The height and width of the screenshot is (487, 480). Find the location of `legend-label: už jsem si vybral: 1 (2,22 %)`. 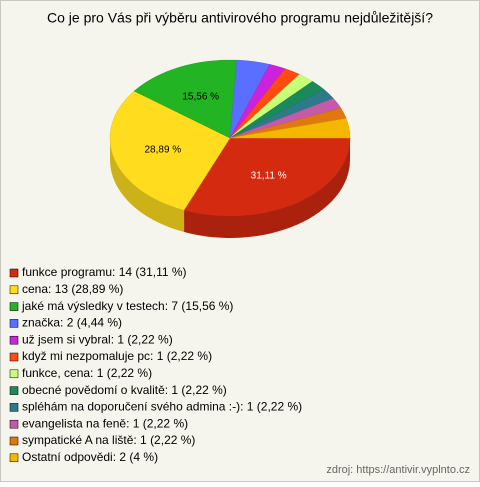

legend-label: už jsem si vybral: 1 (2,22 %) is located at coordinates (97, 339).